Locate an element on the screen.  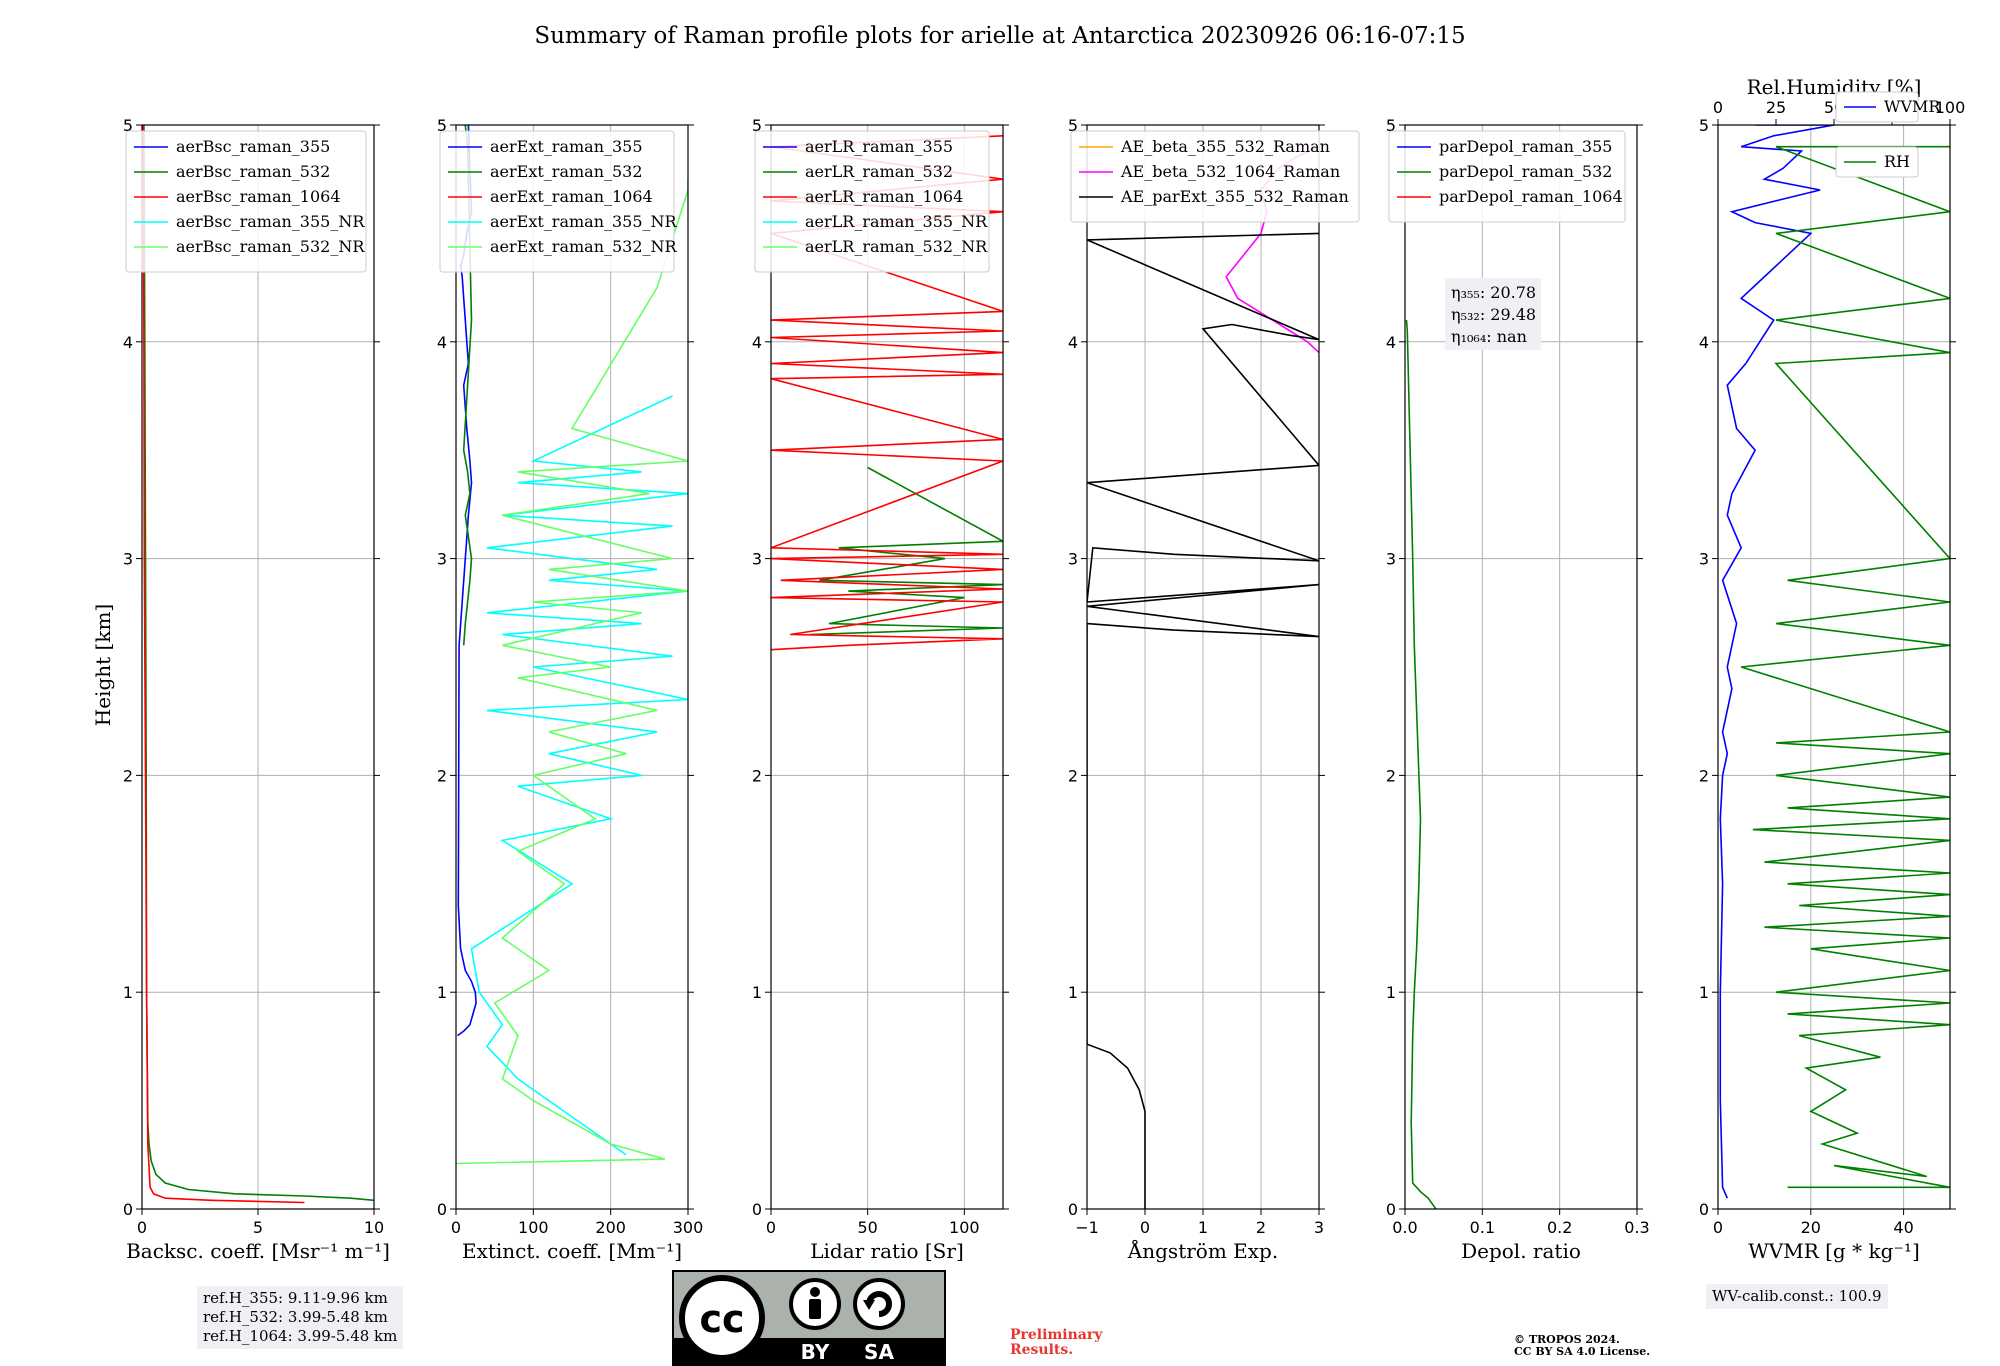
series-line-WVMR is located at coordinates (1777, 662).